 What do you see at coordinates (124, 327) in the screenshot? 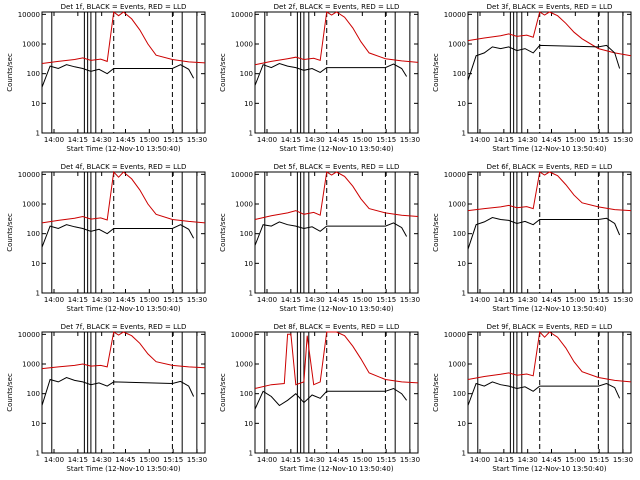
I see `panel-title: Det 7f, BLACK = Events, RED = LLD` at bounding box center [124, 327].